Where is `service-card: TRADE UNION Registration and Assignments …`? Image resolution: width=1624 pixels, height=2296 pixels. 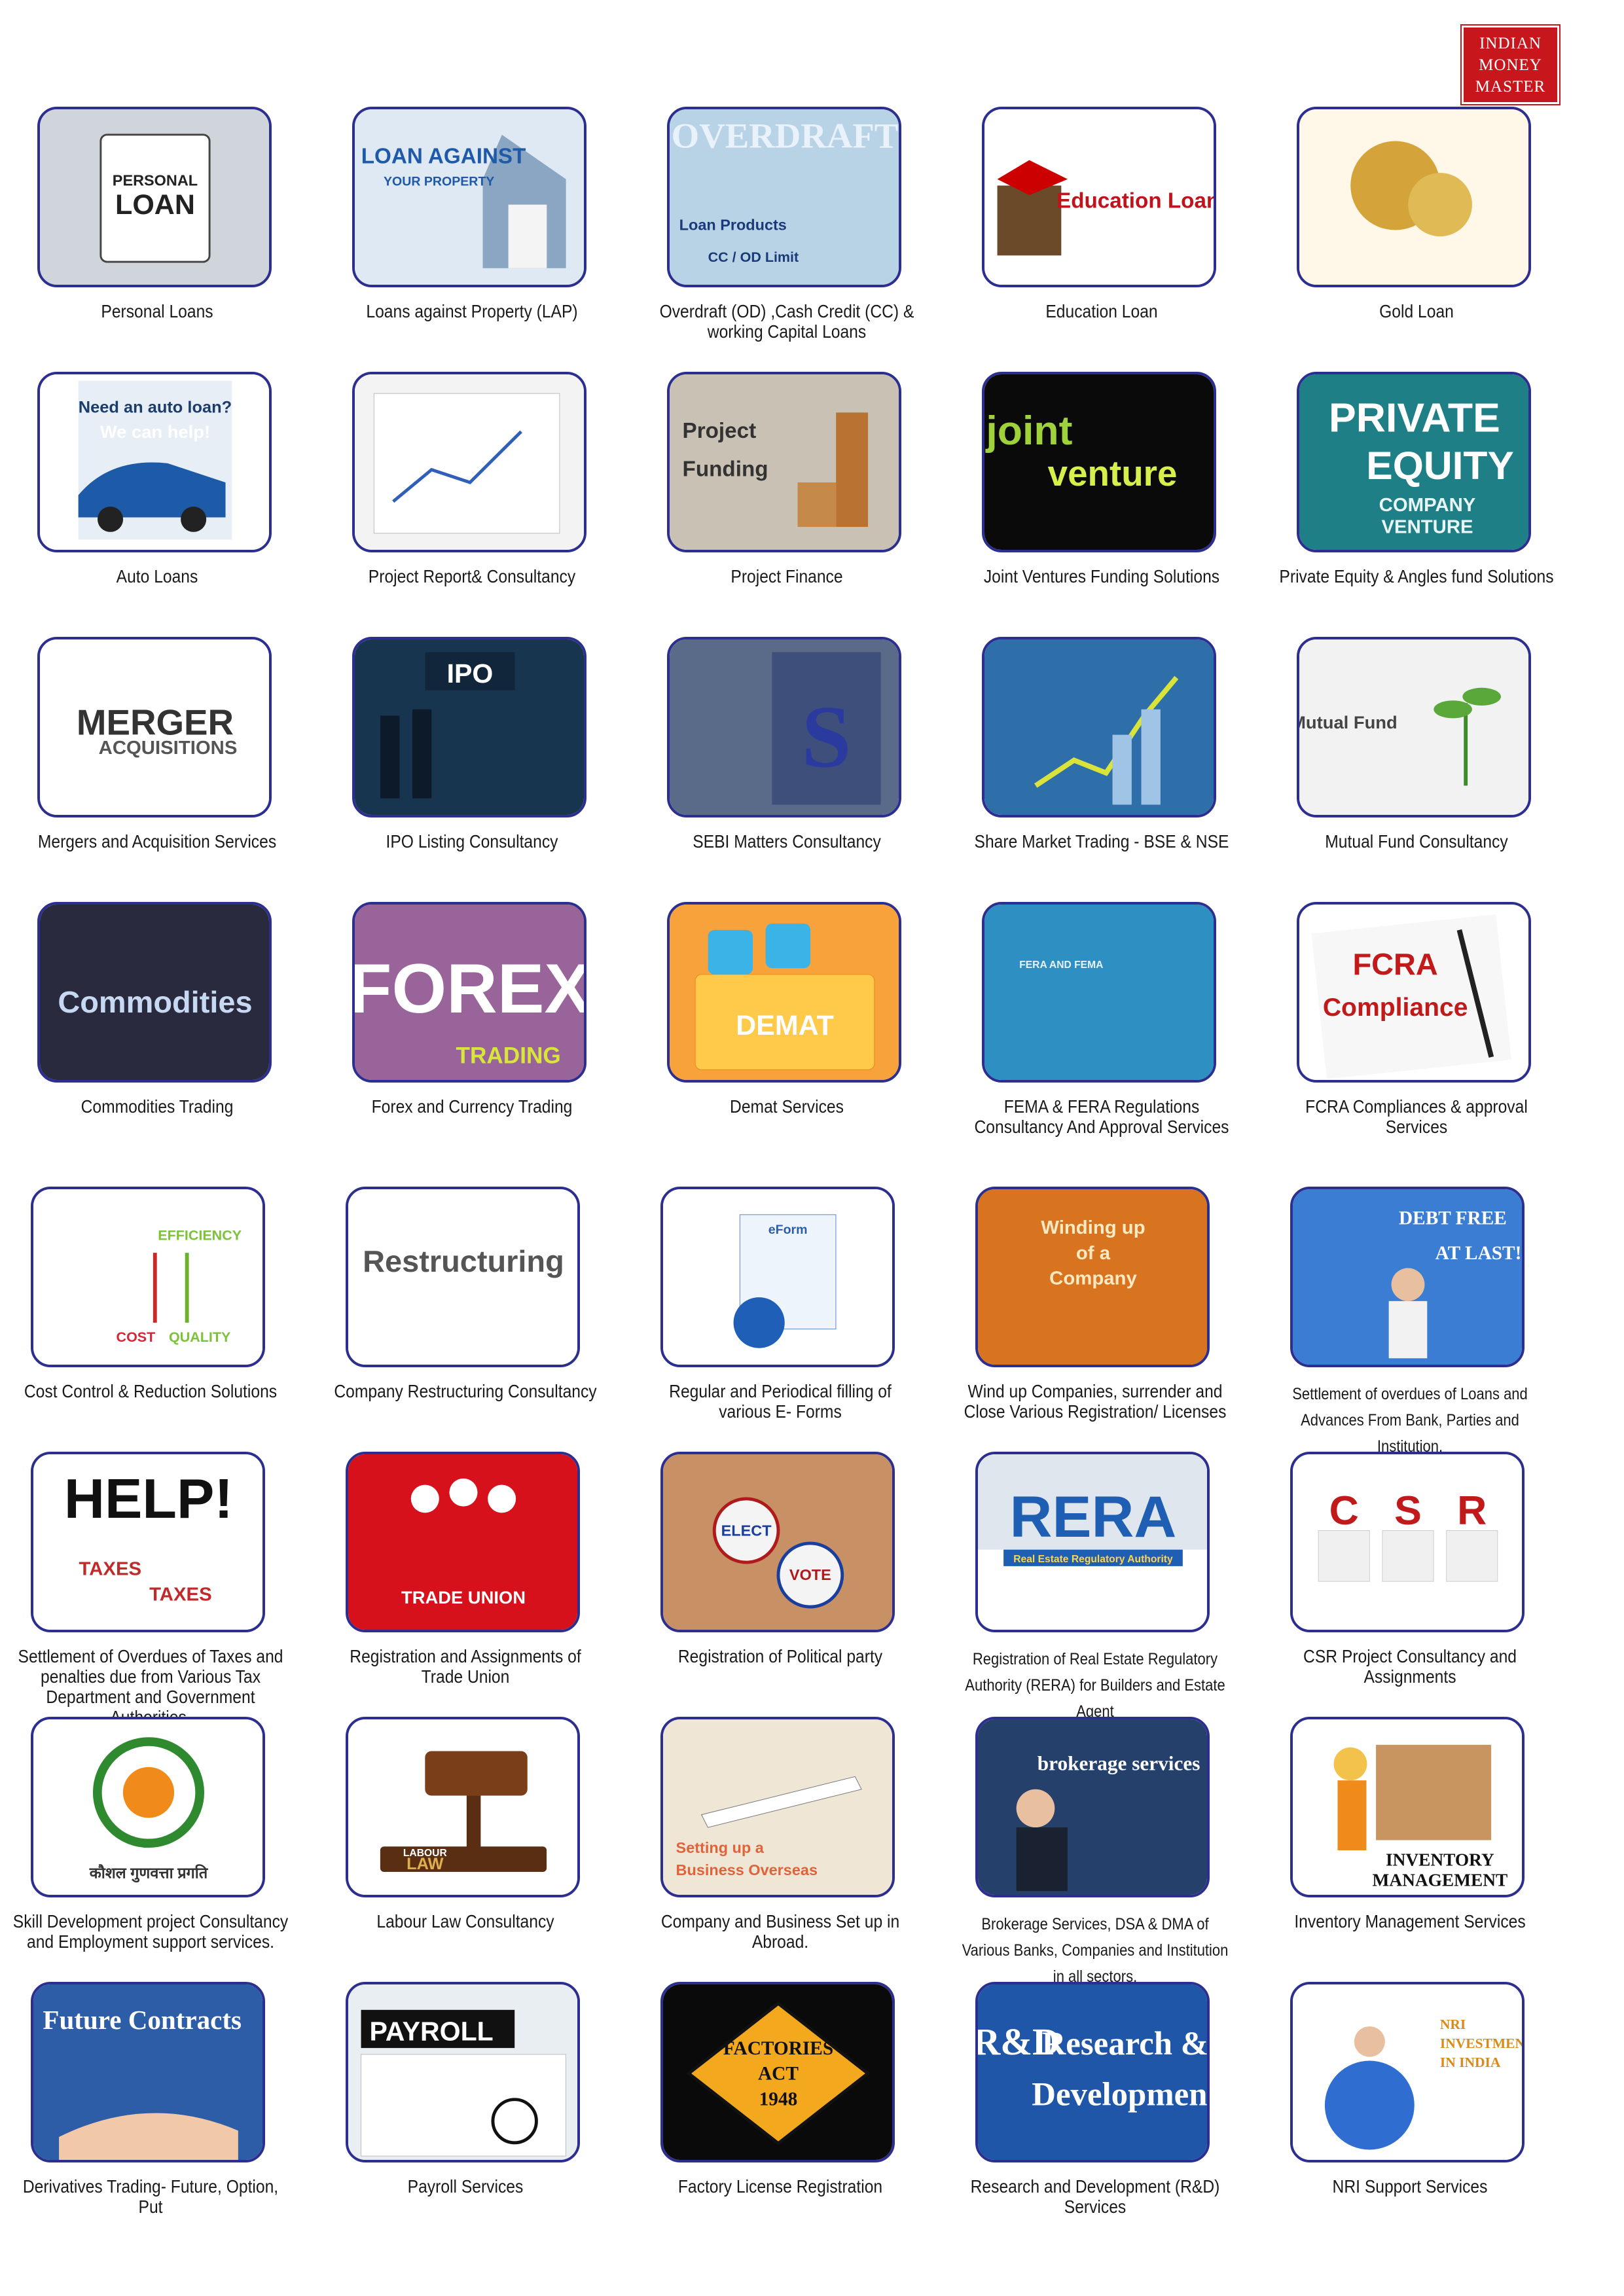
service-card: TRADE UNION Registration and Assignments … is located at coordinates (466, 1577).